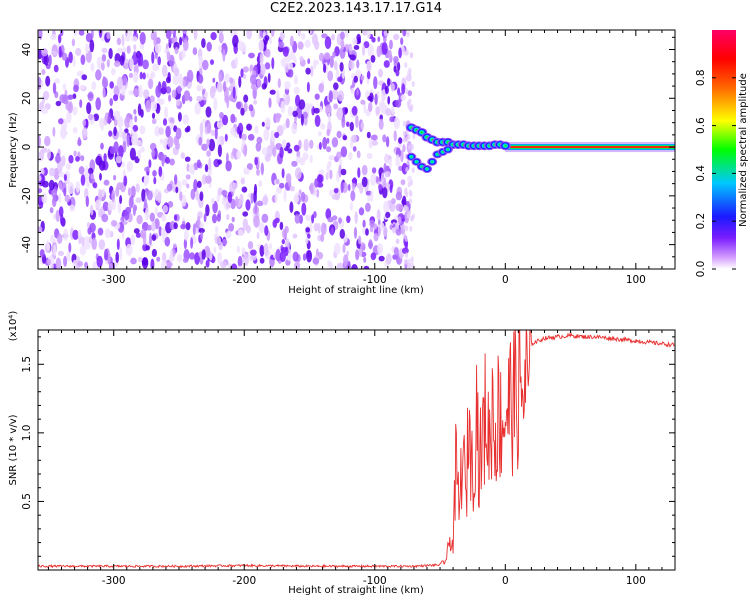  Describe the element at coordinates (701, 77) in the screenshot. I see `colorbar-tick-label: 0.8` at that location.